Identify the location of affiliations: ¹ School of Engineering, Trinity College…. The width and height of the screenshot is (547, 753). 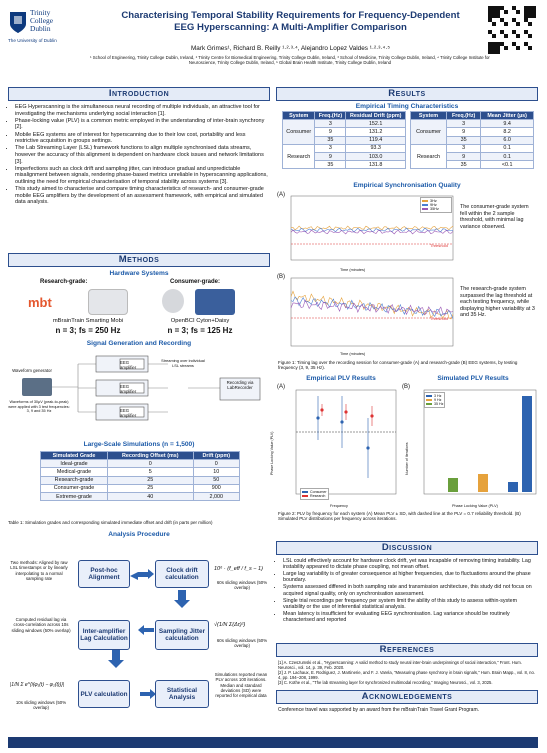
(290, 60).